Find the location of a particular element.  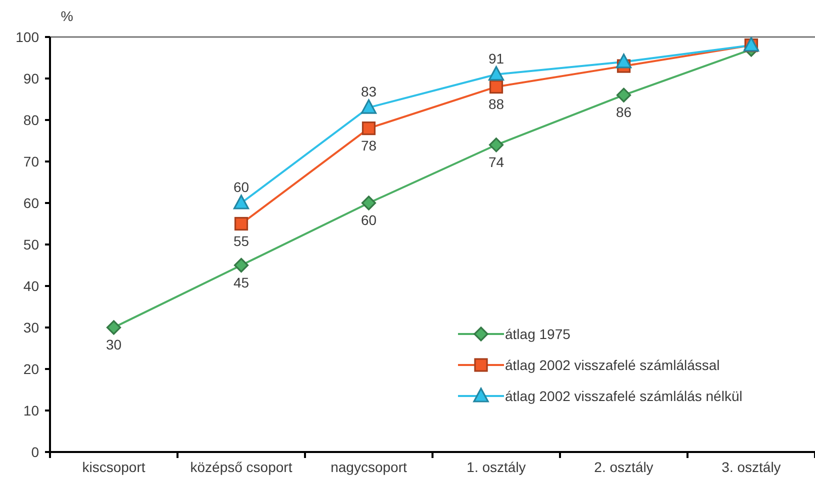

legend-label: átlag 2002 visszafelé számlálással is located at coordinates (612, 364).